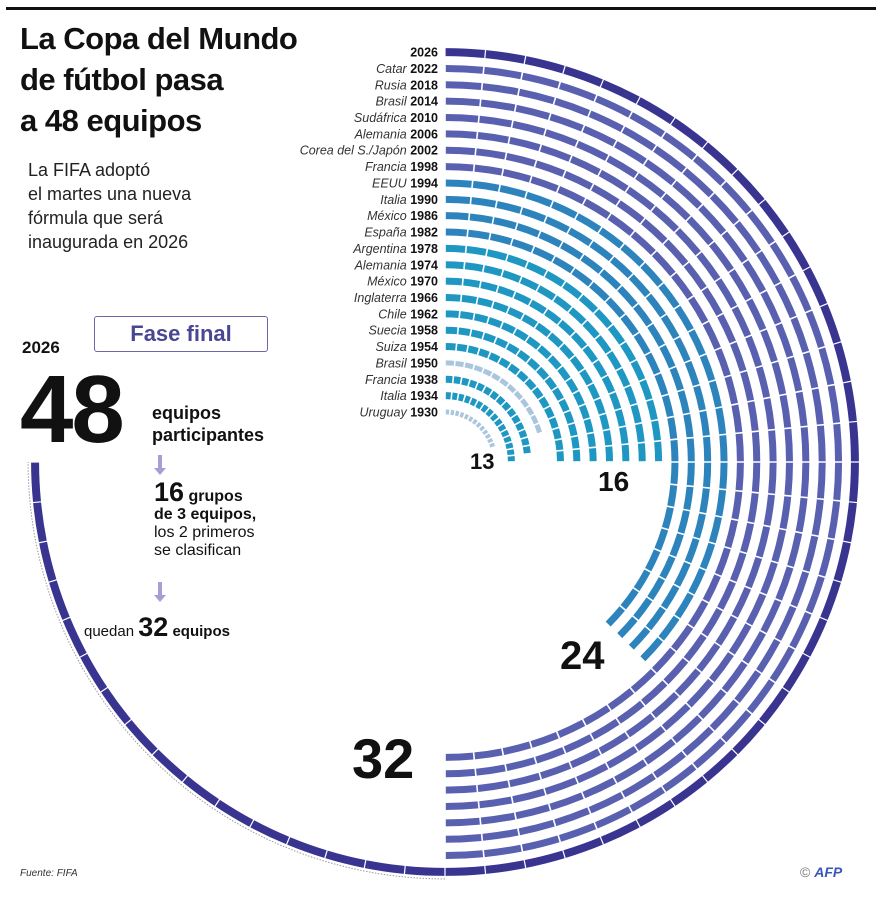  Describe the element at coordinates (198, 550) in the screenshot. I see `groups-line: se clasifican` at that location.